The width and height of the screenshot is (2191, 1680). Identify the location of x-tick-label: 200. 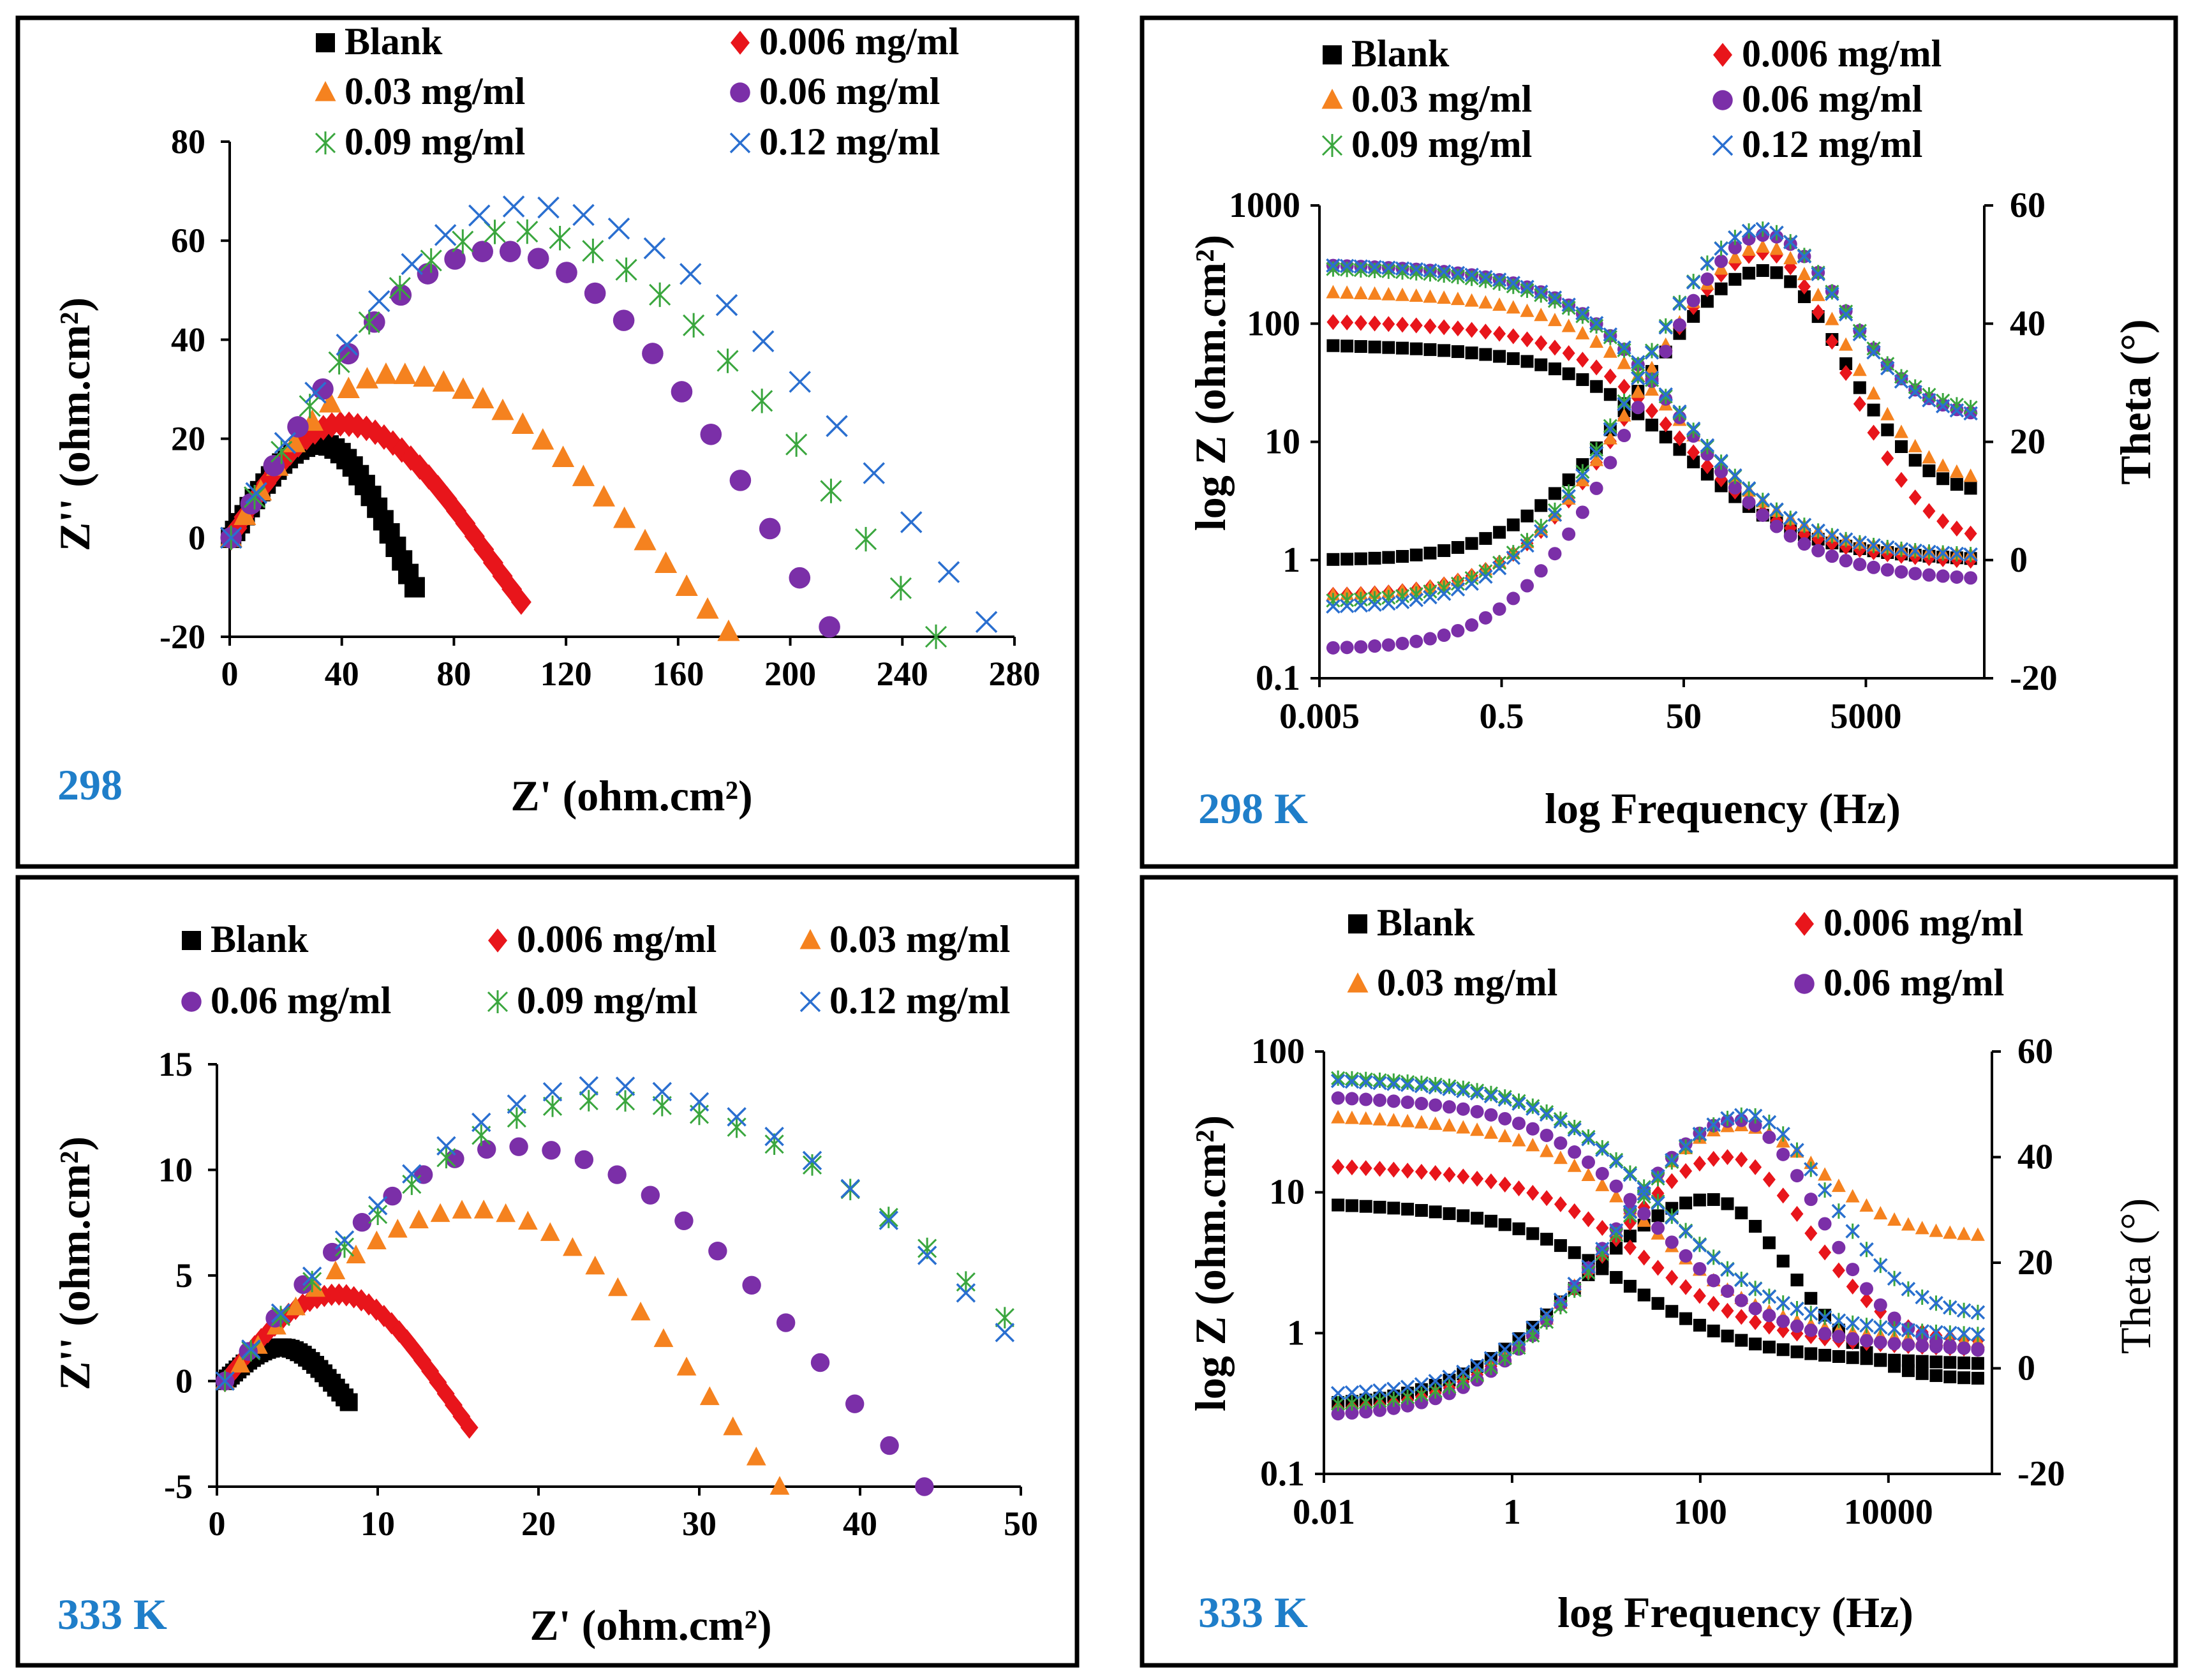
(790, 674).